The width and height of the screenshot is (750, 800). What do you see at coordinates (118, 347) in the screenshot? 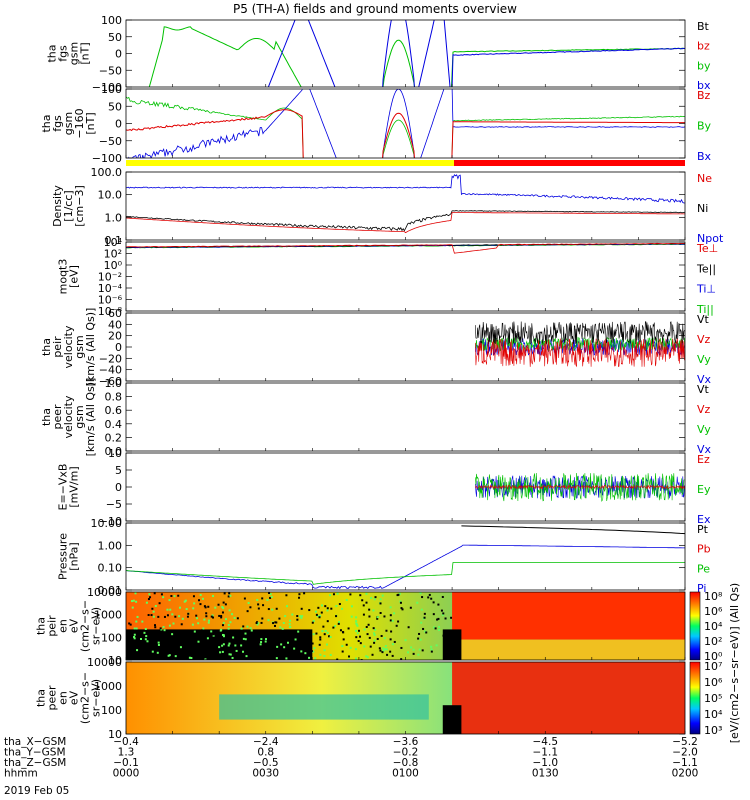
I see `y-tick-label: 0` at bounding box center [118, 347].